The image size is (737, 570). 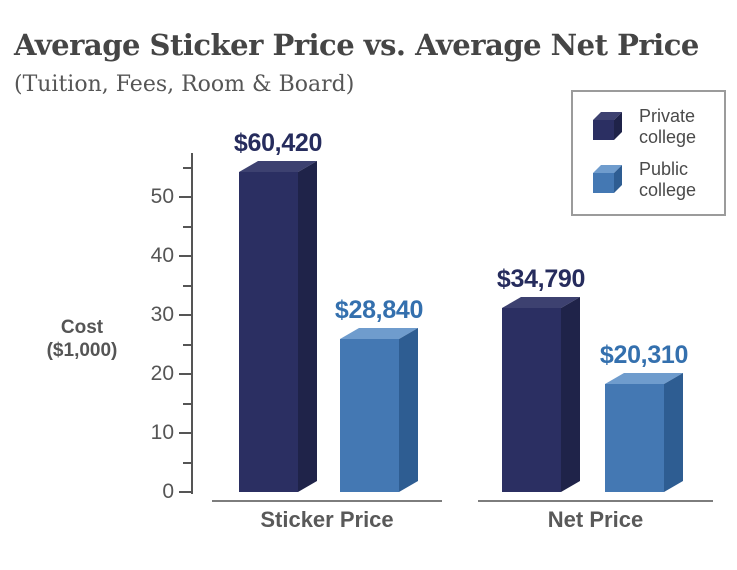 I want to click on y-axis-title-line1: Cost, so click(x=82, y=327).